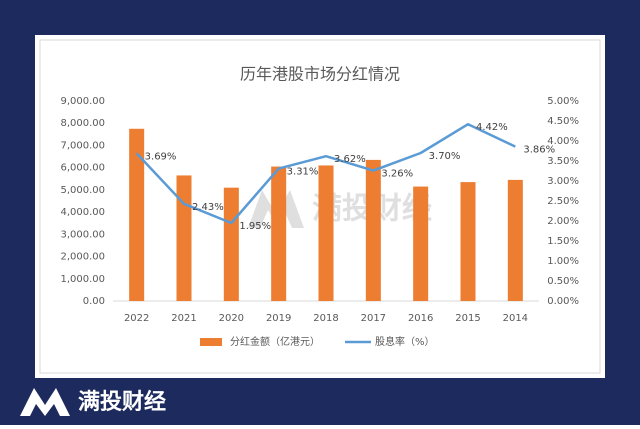  Describe the element at coordinates (183, 318) in the screenshot. I see `x-tick-label: 2021` at that location.